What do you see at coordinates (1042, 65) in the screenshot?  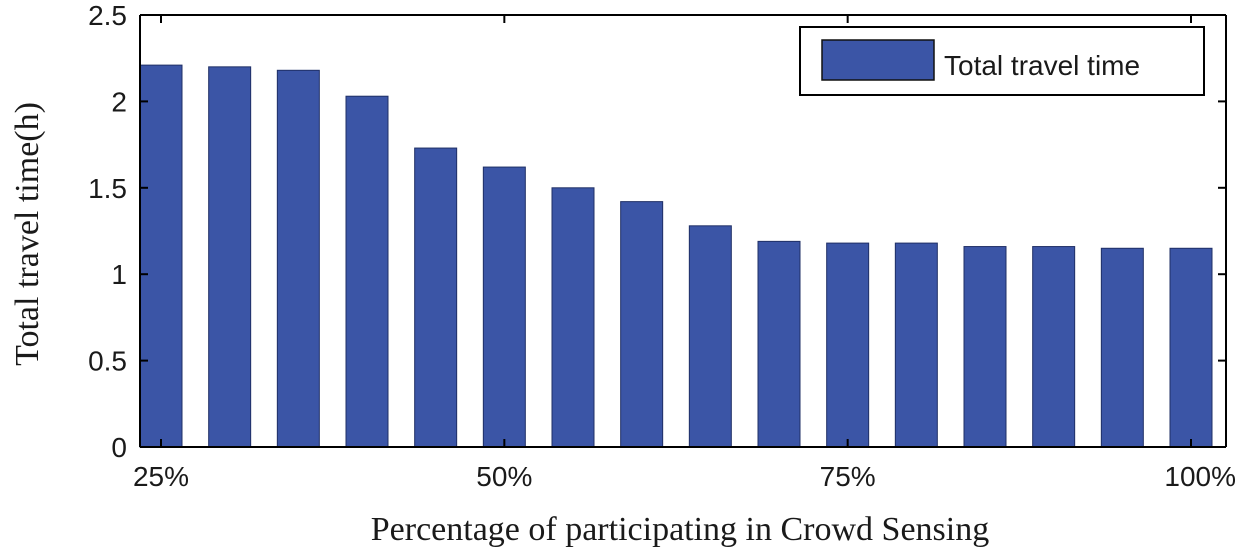 I see `legend-label: Total travel time` at bounding box center [1042, 65].